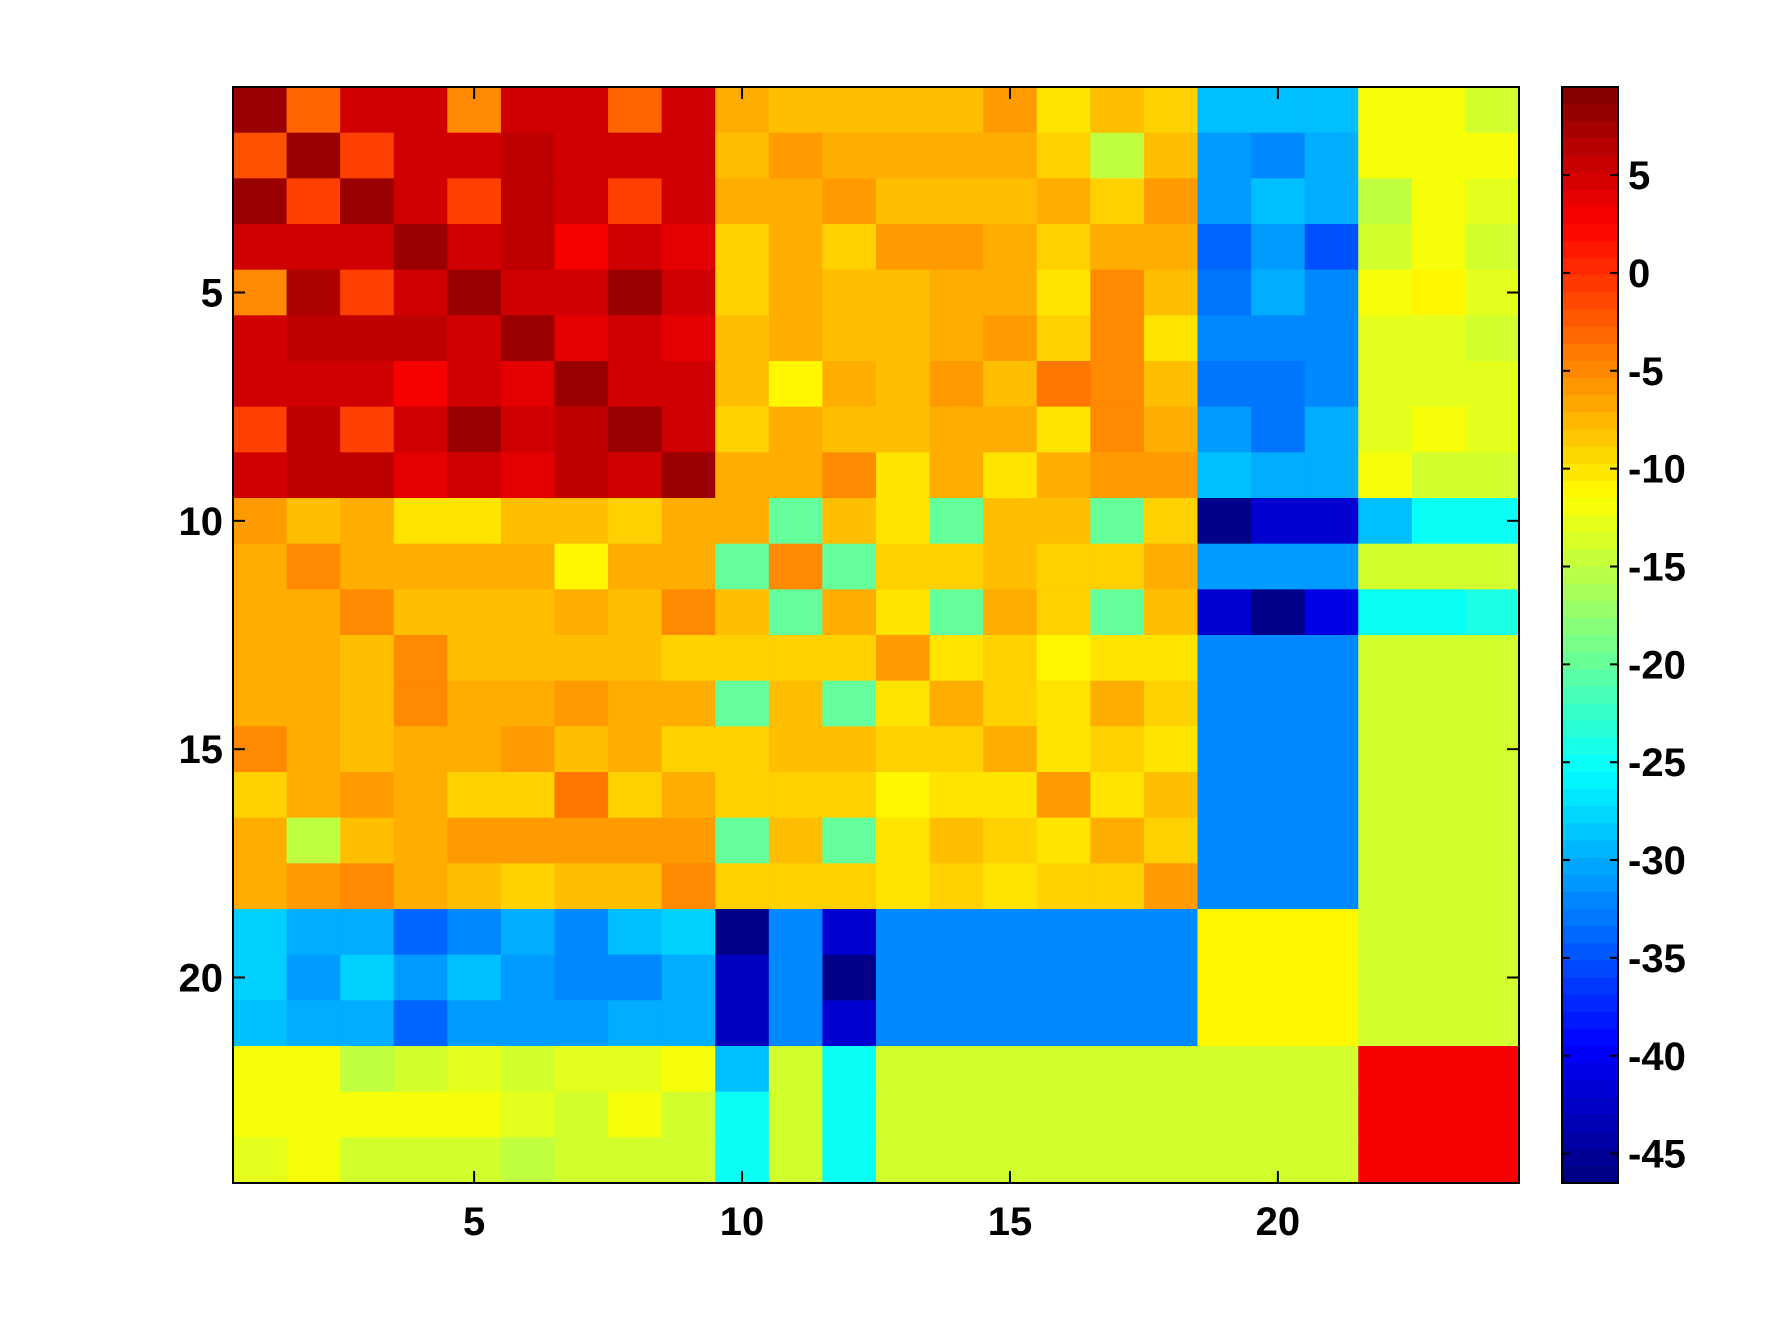 The height and width of the screenshot is (1334, 1778). Describe the element at coordinates (1657, 470) in the screenshot. I see `colorbar-tick-label: -10` at that location.